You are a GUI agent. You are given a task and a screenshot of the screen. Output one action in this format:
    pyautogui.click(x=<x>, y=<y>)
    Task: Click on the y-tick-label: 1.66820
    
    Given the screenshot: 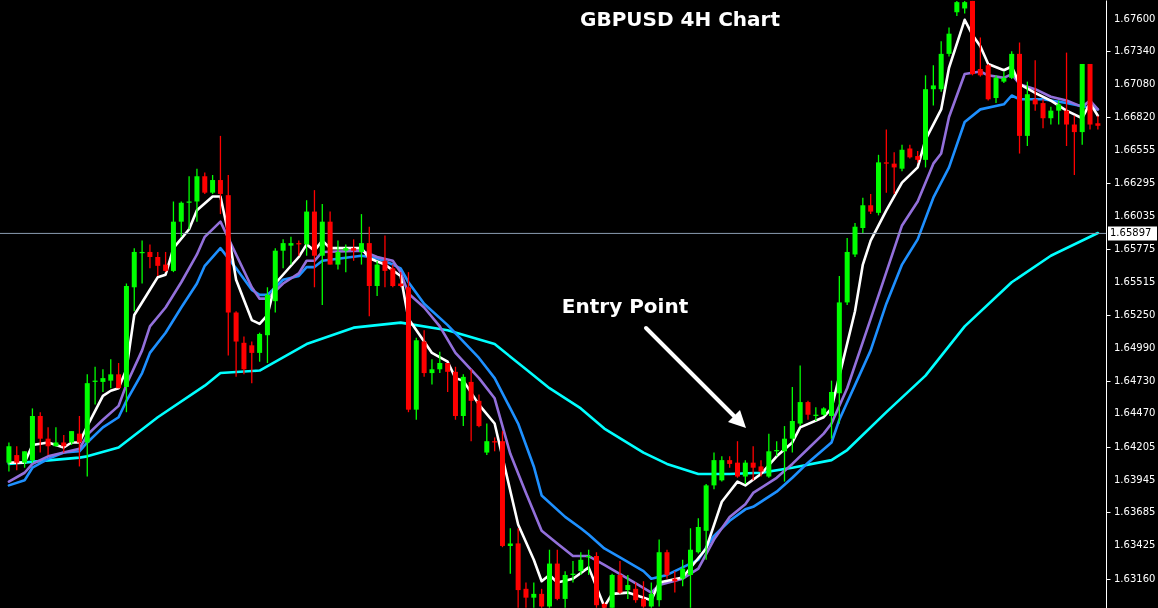 What is the action you would take?
    pyautogui.click(x=1135, y=116)
    